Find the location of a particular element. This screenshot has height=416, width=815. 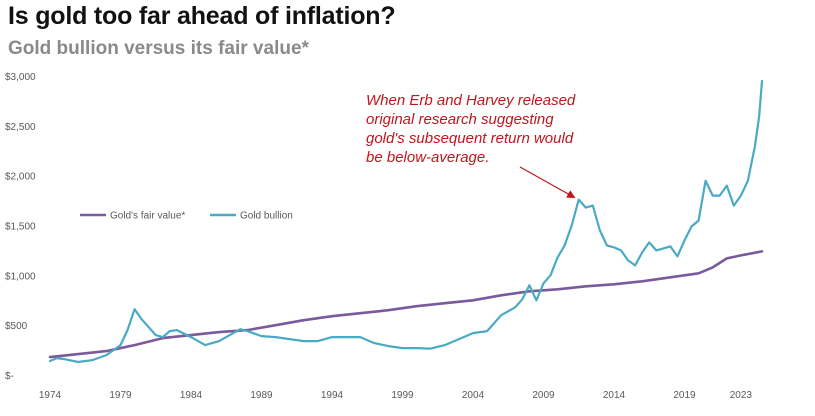

legend: Gold's fair value* Gold bullion is located at coordinates (186, 216).